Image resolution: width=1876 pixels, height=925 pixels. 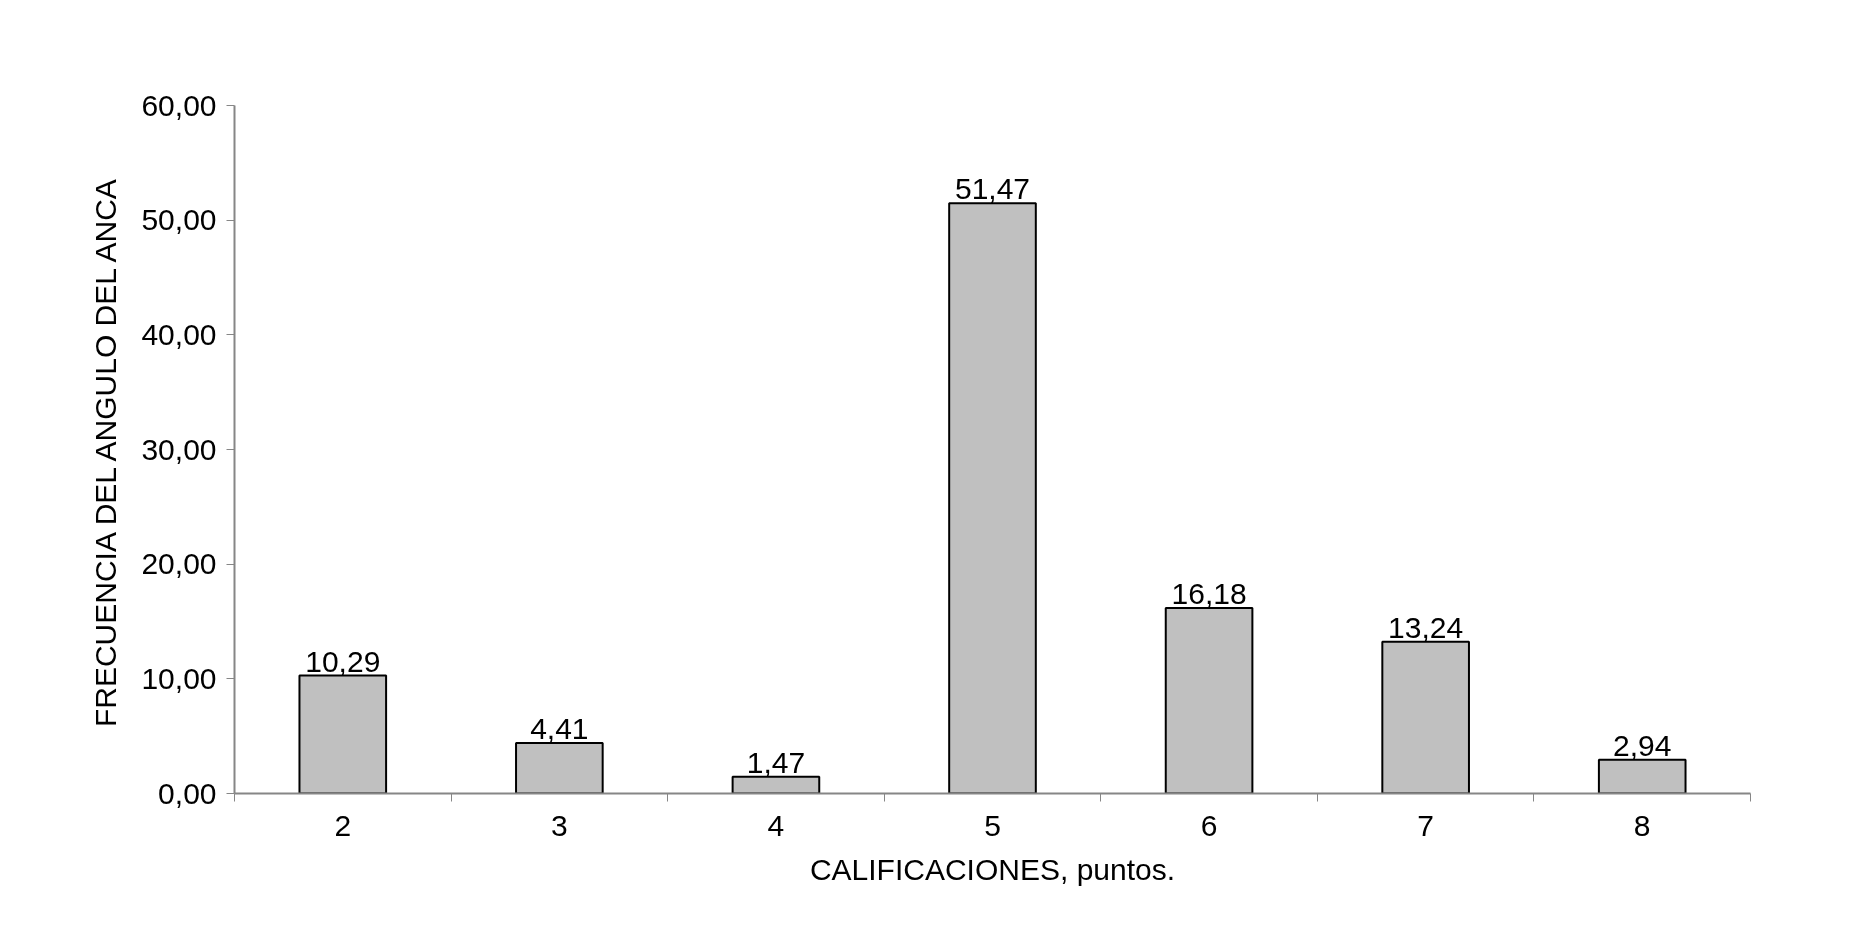 What do you see at coordinates (1425, 825) in the screenshot?
I see `x-tick-label: 7` at bounding box center [1425, 825].